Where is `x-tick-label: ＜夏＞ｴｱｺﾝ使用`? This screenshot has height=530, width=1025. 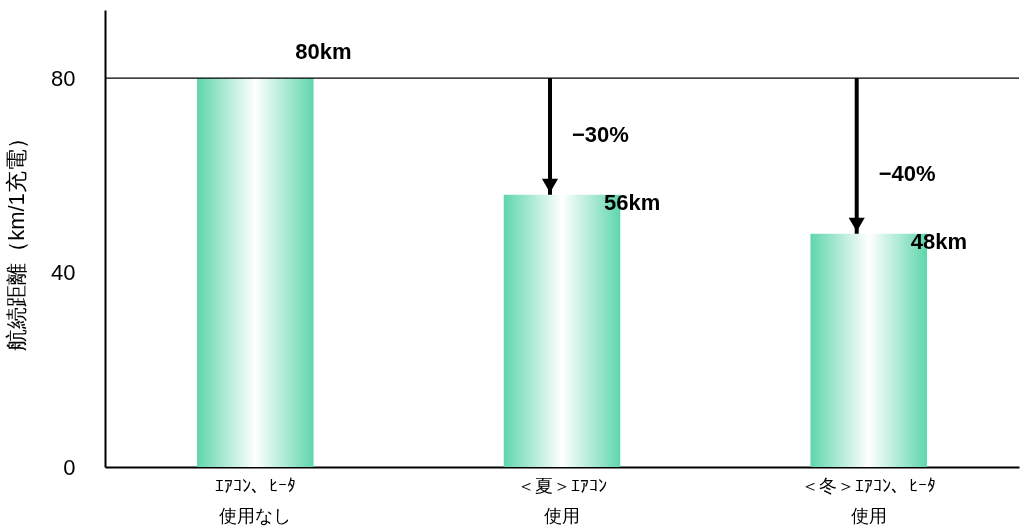
x-tick-label: ＜夏＞ｴｱｺﾝ使用 is located at coordinates (562, 500).